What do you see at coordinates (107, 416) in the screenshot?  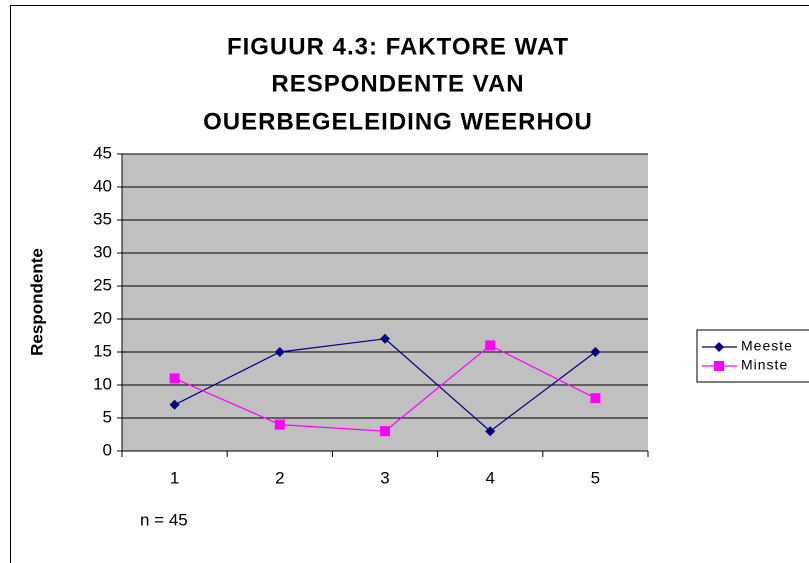 I see `y-tick-label: 5` at bounding box center [107, 416].